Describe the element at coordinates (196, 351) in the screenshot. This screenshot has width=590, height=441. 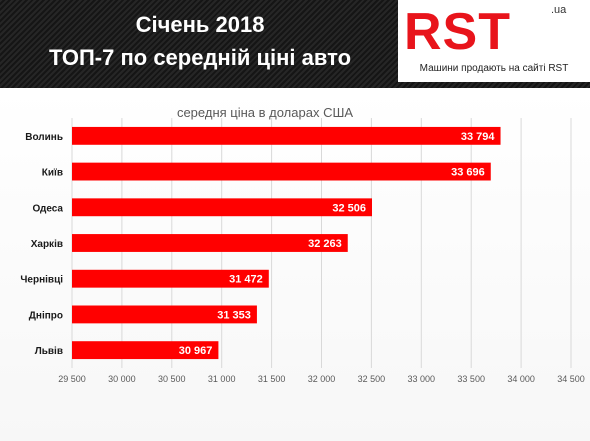
I see `value-label: 30 967` at that location.